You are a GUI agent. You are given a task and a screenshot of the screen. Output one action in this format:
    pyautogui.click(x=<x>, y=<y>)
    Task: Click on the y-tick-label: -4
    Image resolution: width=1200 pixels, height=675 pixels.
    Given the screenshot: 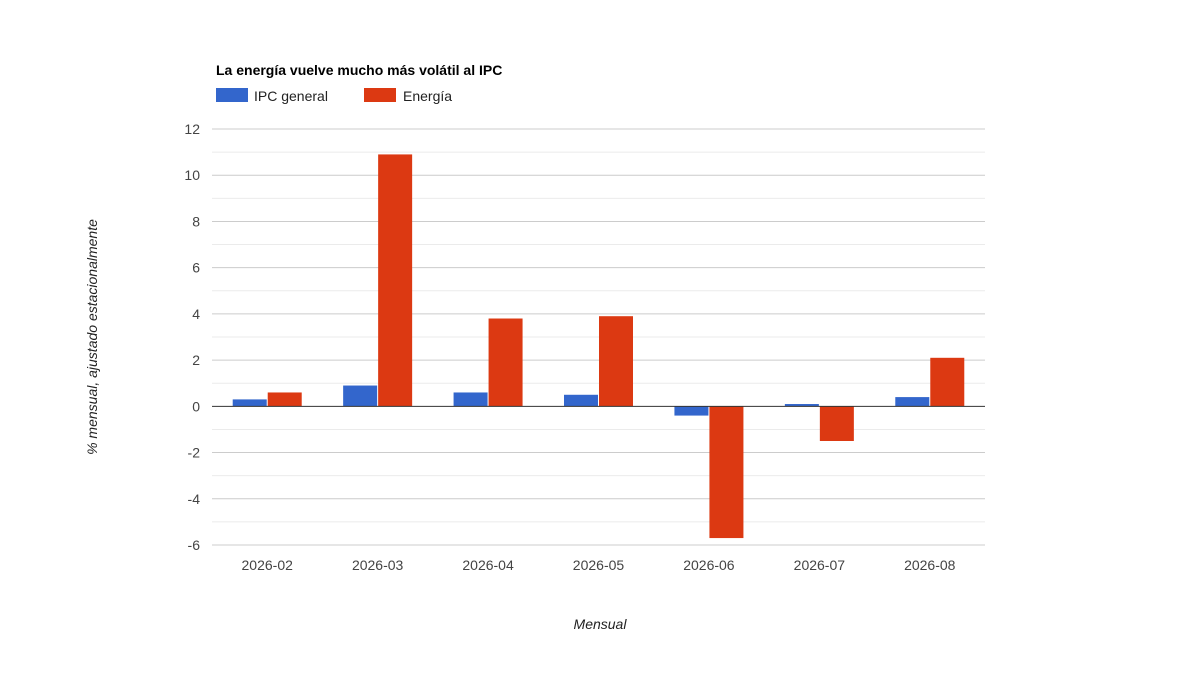 What is the action you would take?
    pyautogui.click(x=194, y=499)
    